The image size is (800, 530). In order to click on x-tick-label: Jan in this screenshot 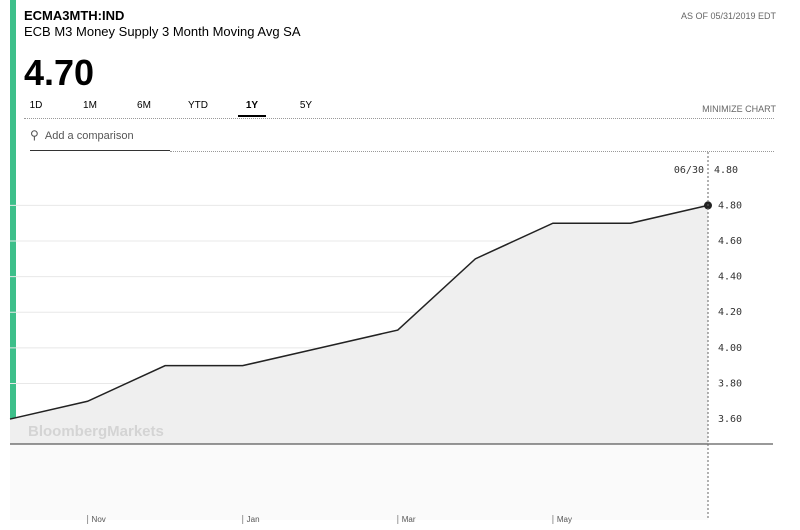, I will do `click(253, 519)`.